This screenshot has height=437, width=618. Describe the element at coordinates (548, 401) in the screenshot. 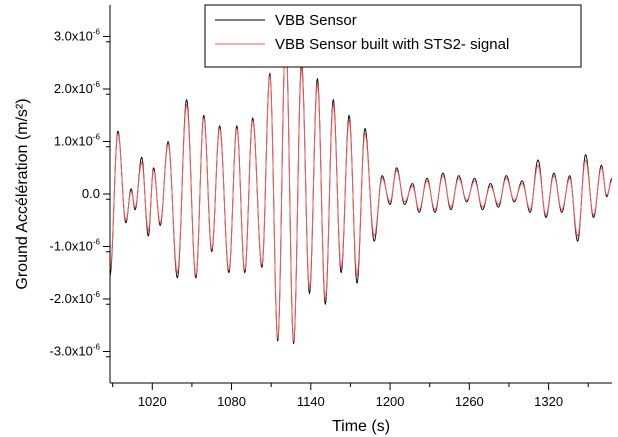

I see `x-tick-label: 1320` at that location.